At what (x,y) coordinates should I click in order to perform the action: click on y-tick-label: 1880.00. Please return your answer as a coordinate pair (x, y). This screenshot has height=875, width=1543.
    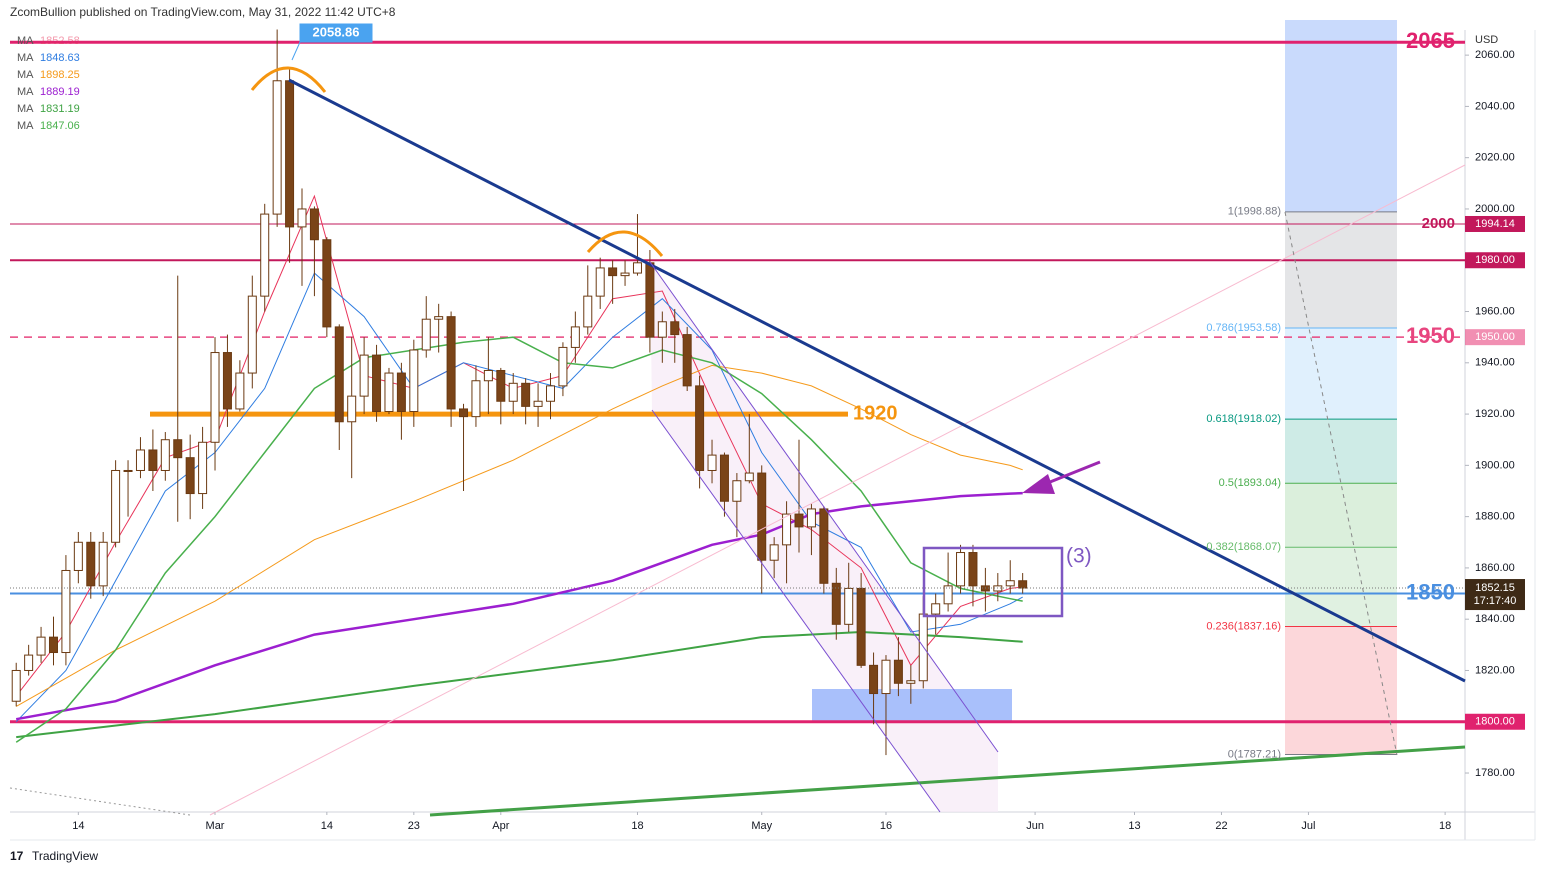
    Looking at the image, I should click on (1495, 517).